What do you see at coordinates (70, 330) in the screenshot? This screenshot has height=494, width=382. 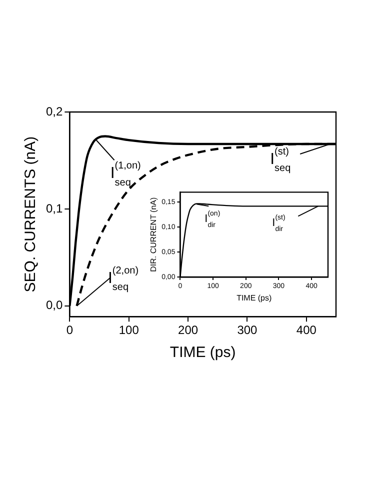 I see `x-tick-label: 0` at bounding box center [70, 330].